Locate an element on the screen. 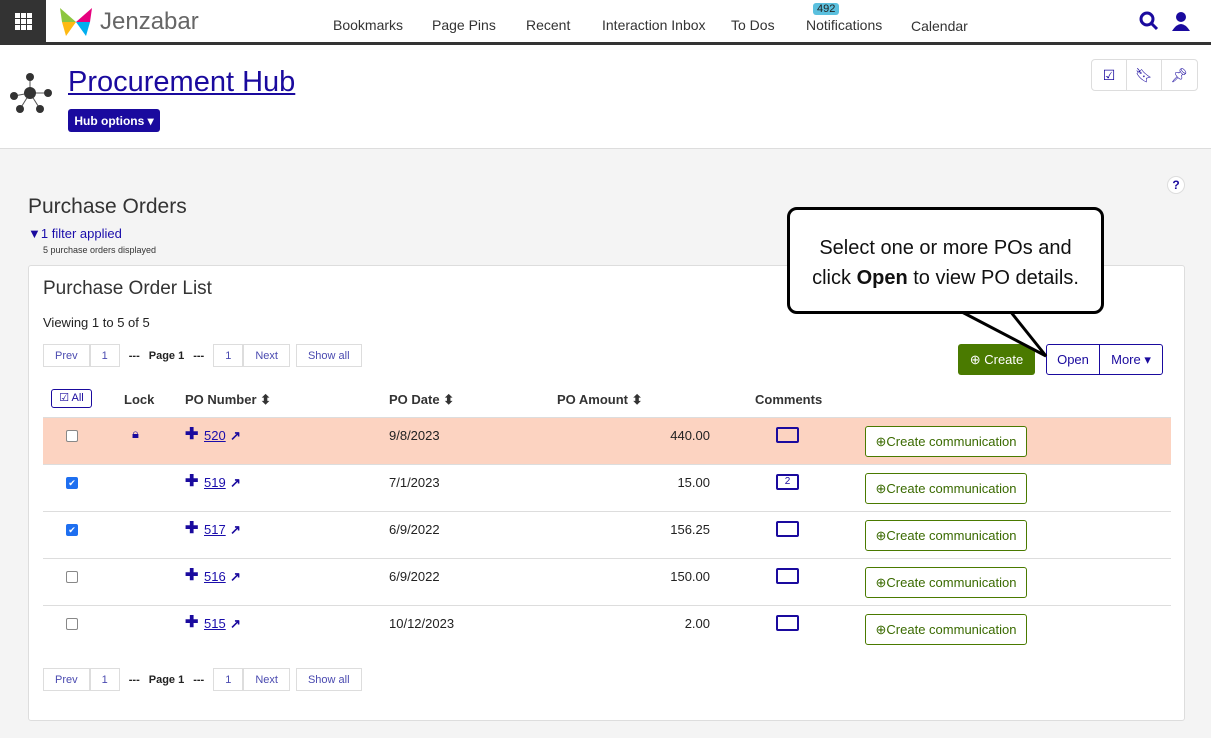 This screenshot has width=1211, height=738. po-date: 6/9/2022 is located at coordinates (414, 576).